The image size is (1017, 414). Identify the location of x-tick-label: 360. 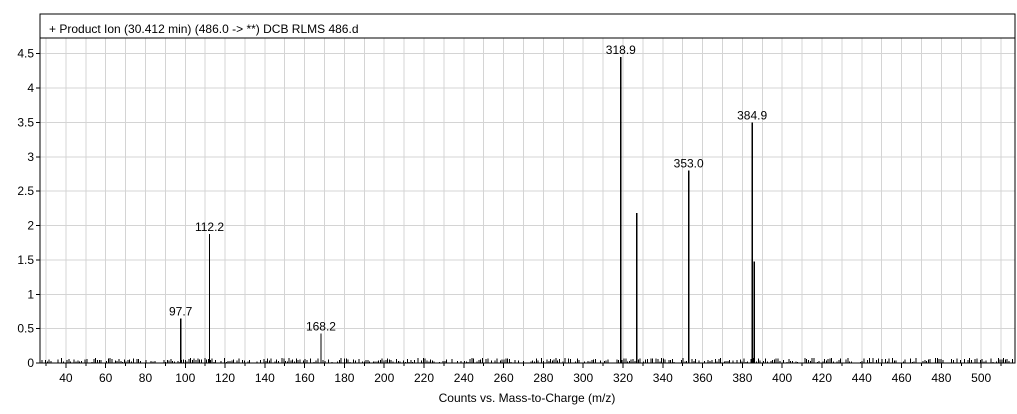
(703, 378).